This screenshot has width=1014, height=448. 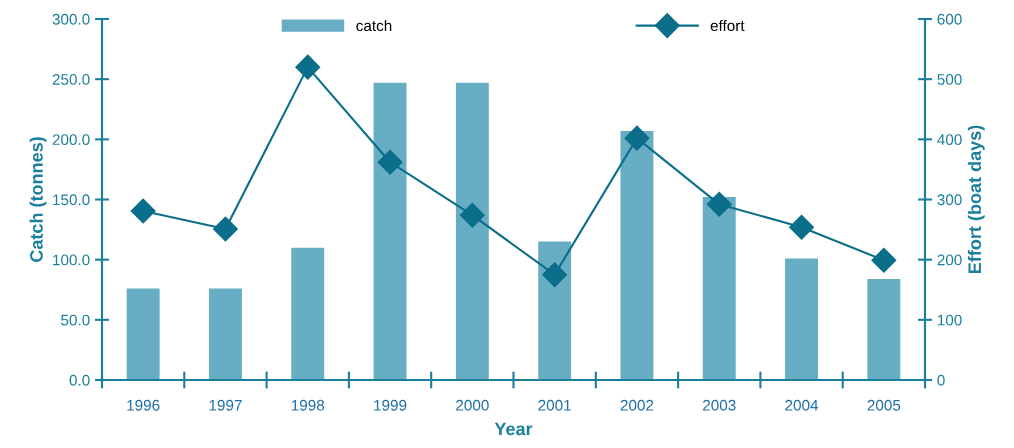 What do you see at coordinates (949, 19) in the screenshot?
I see `y2-tick-label: 600` at bounding box center [949, 19].